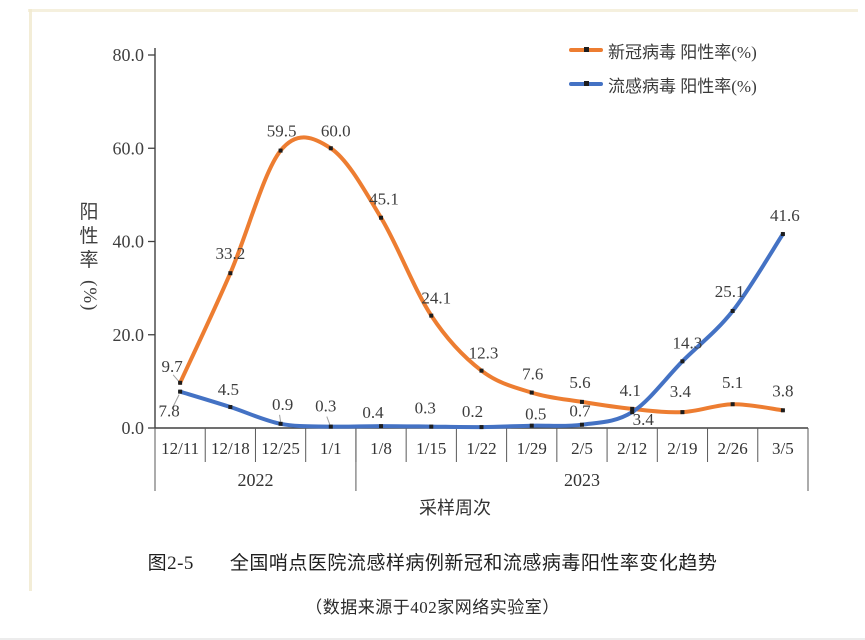 This screenshot has height=640, width=865. What do you see at coordinates (582, 448) in the screenshot?
I see `x-category-label: 2/5` at bounding box center [582, 448].